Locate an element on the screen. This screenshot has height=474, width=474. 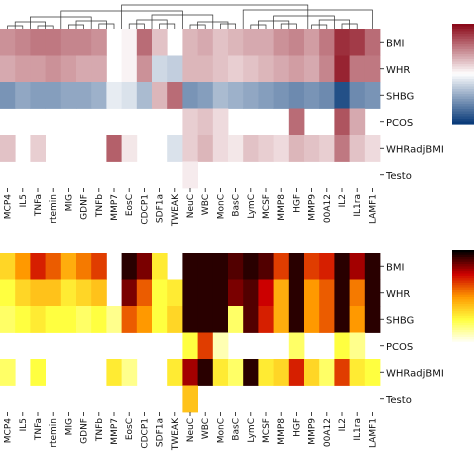
dendrogram-link is located at coordinates (304, 22).